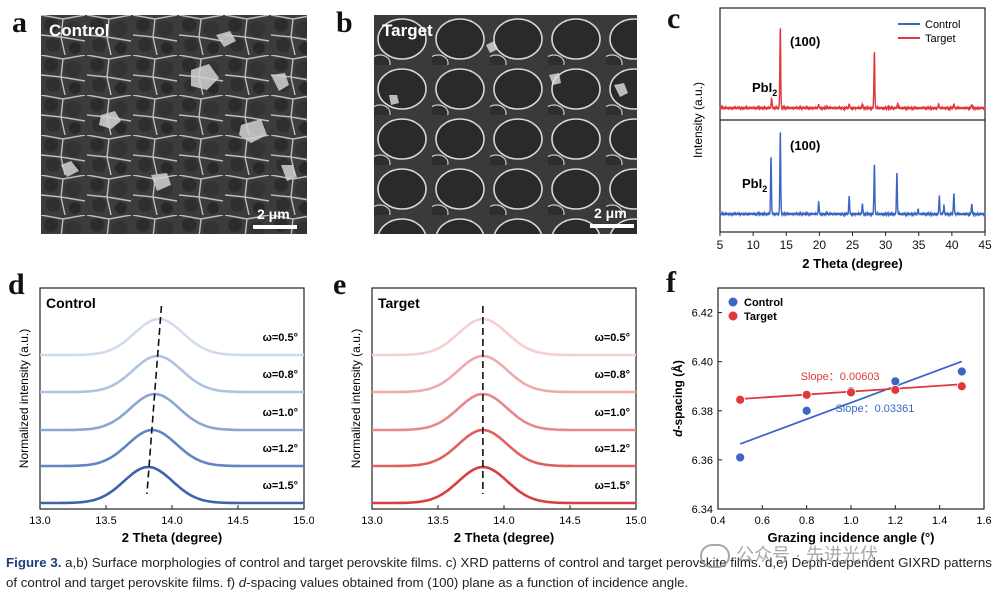 The height and width of the screenshot is (597, 1004). What do you see at coordinates (733, 302) in the screenshot?
I see `legend-marker` at bounding box center [733, 302].